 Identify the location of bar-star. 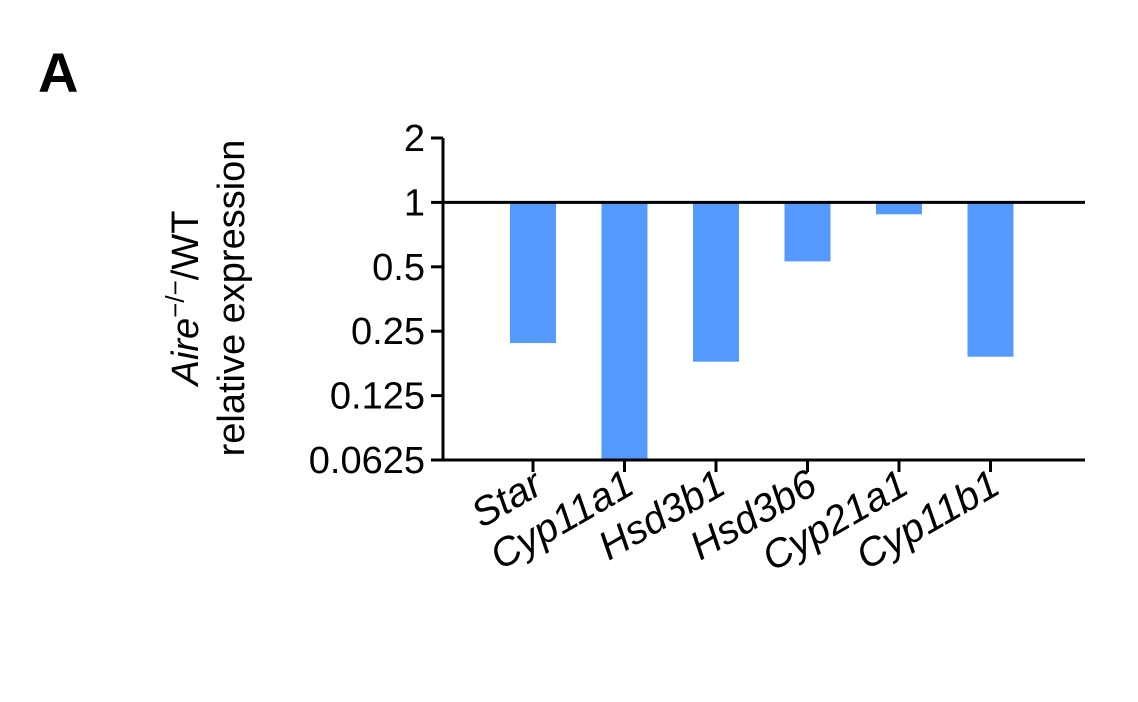
(533, 273).